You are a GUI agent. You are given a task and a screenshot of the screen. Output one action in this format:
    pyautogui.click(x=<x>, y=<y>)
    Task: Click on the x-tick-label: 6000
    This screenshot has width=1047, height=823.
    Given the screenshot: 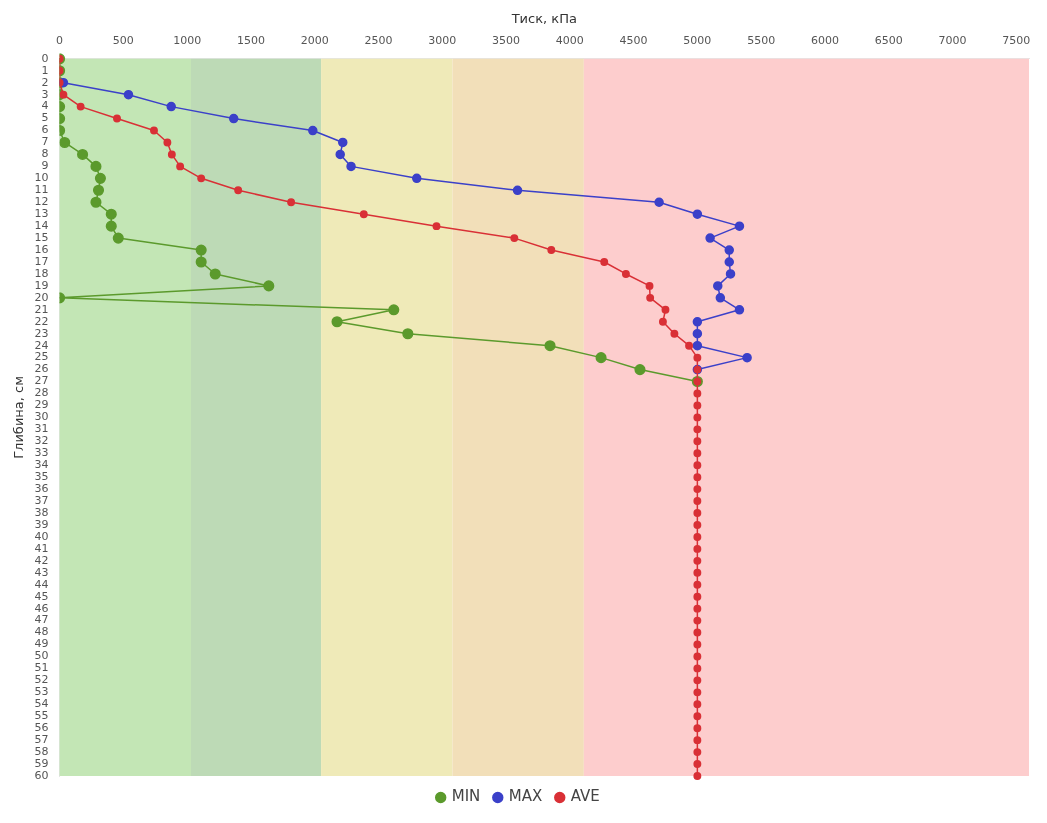 What is the action you would take?
    pyautogui.click(x=824, y=41)
    